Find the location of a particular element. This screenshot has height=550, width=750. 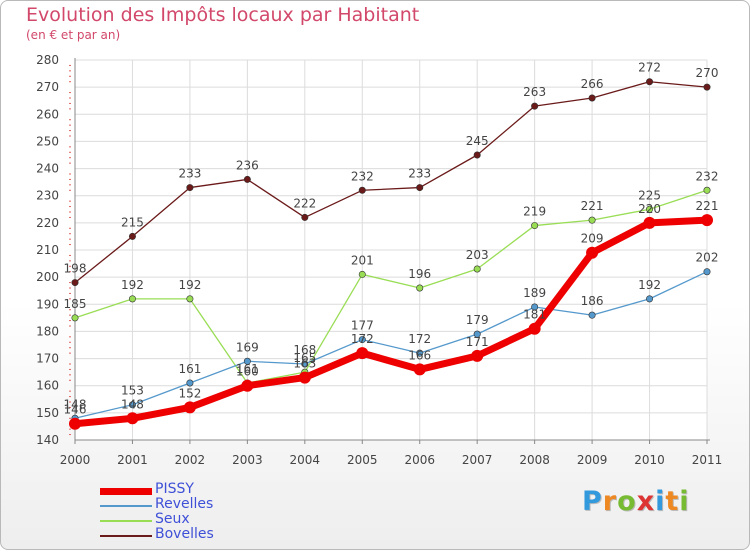

data-label-revelles: 186 is located at coordinates (592, 301).